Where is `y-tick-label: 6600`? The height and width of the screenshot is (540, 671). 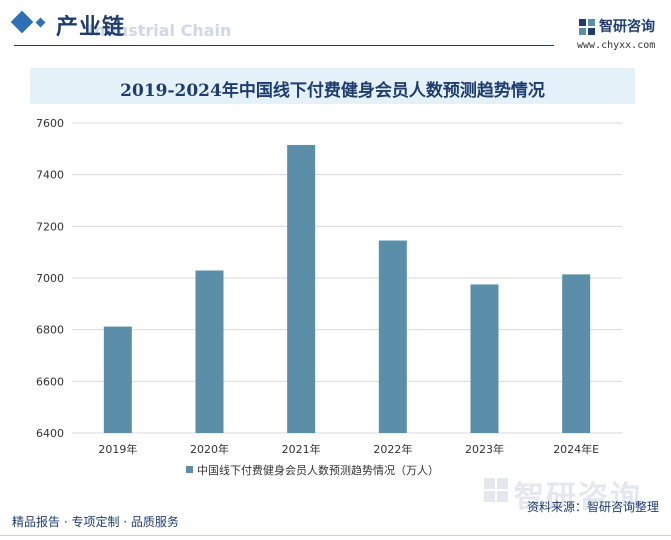 y-tick-label: 6600 is located at coordinates (50, 381).